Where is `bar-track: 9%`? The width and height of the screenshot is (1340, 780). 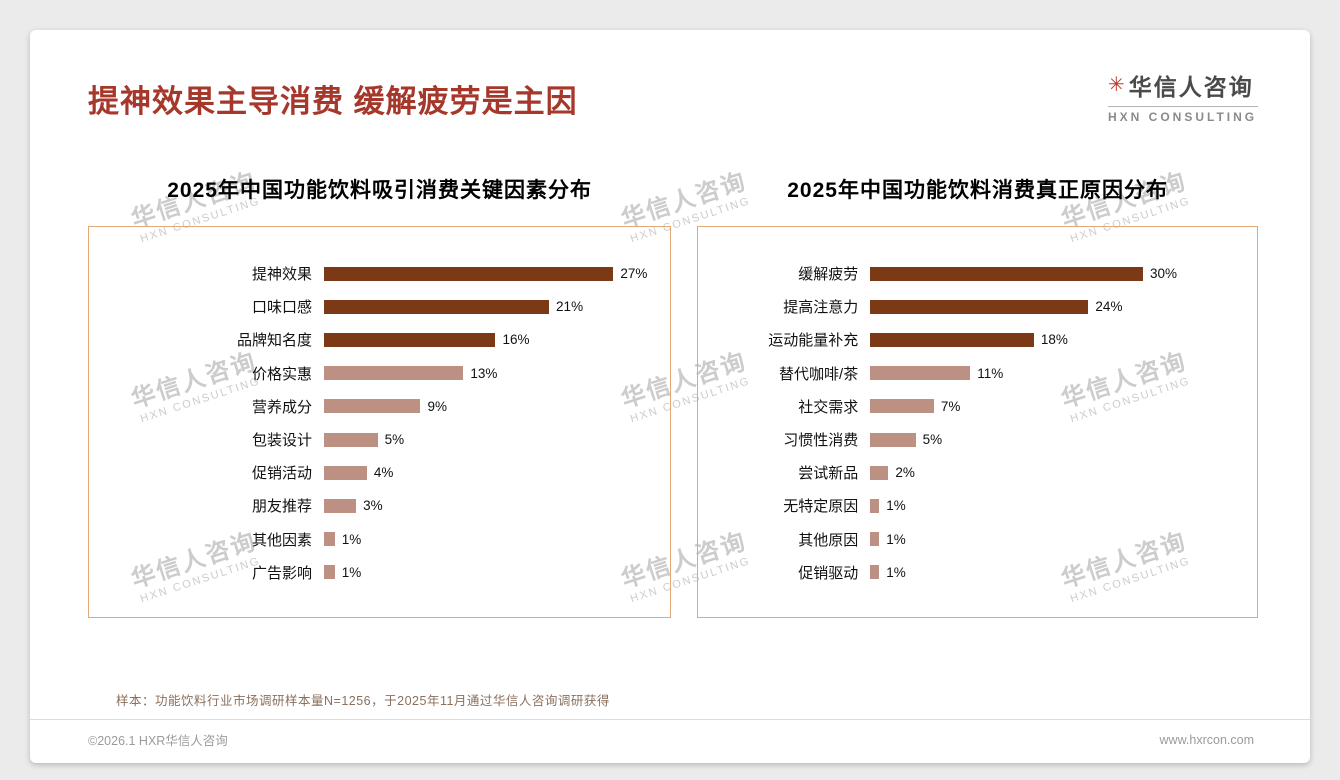
bar-track: 9% is located at coordinates (490, 406).